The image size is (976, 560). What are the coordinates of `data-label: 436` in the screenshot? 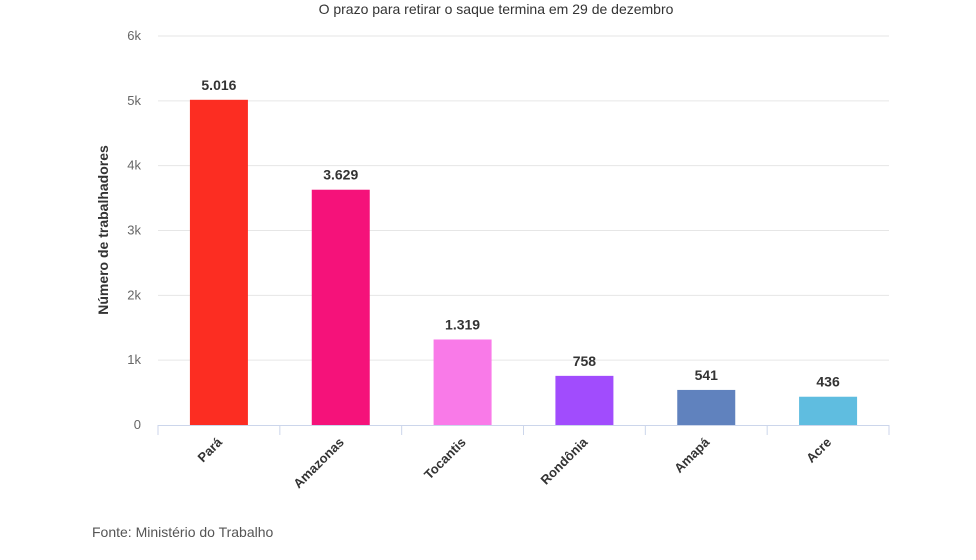 It's located at (828, 382).